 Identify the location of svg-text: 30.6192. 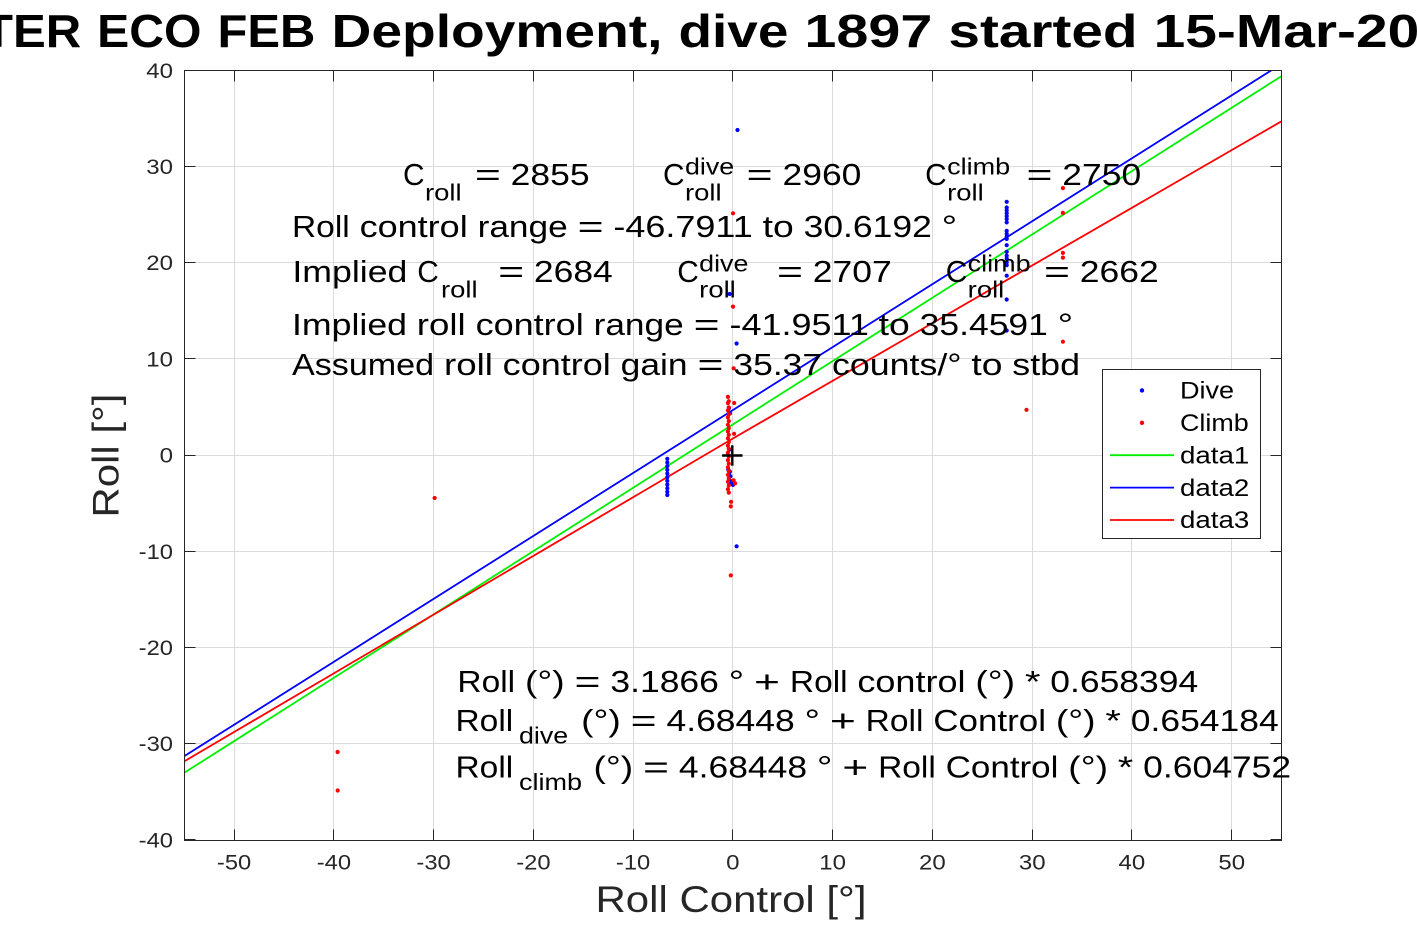
(868, 226).